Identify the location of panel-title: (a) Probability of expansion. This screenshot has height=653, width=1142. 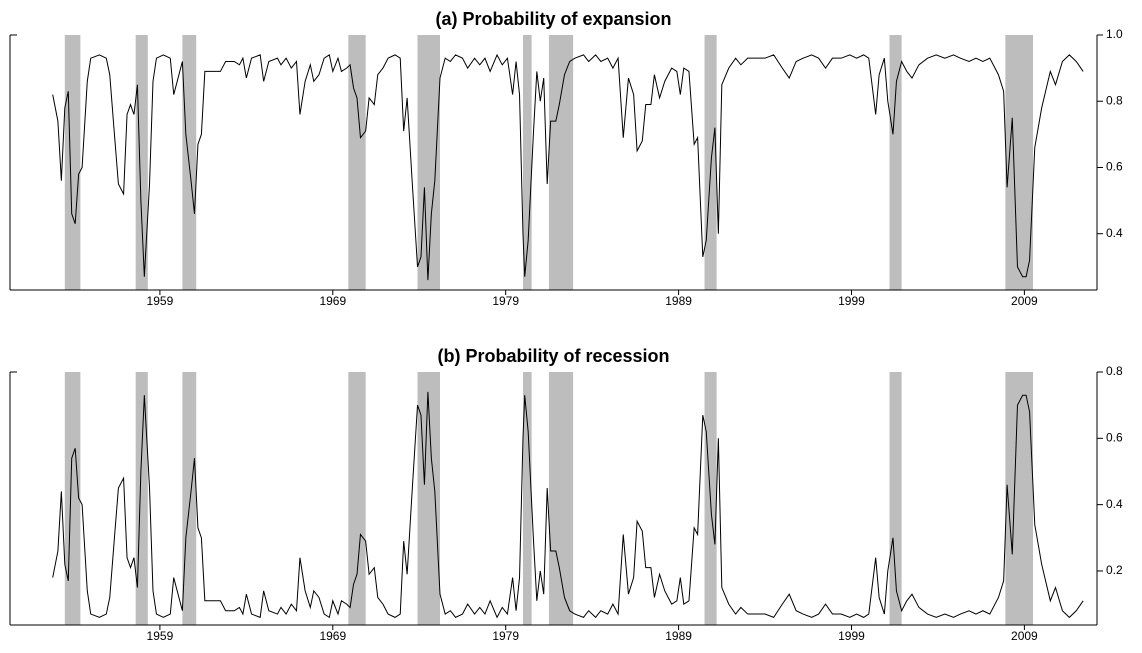
(553, 19).